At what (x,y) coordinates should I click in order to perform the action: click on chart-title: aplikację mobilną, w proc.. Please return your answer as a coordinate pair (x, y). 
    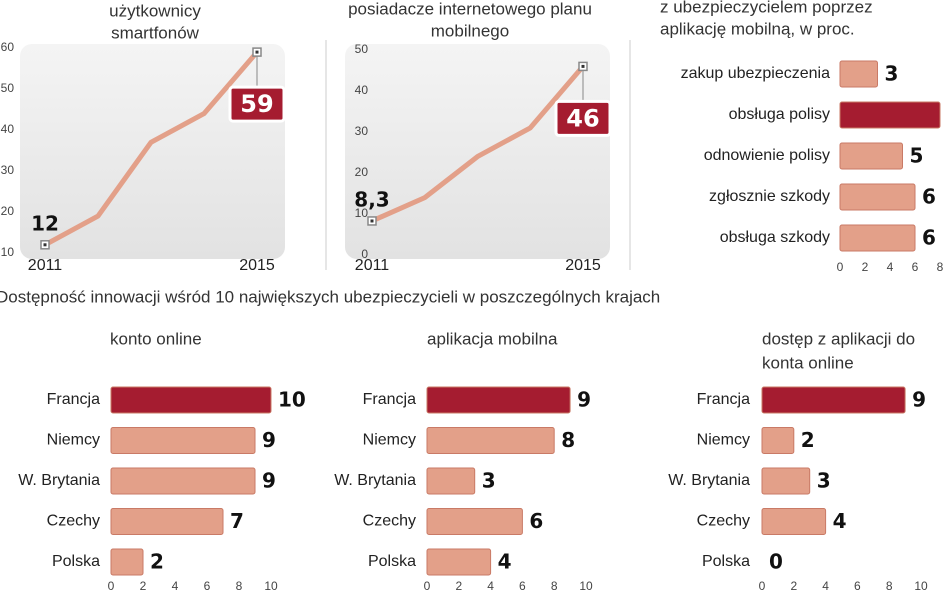
    Looking at the image, I should click on (757, 28).